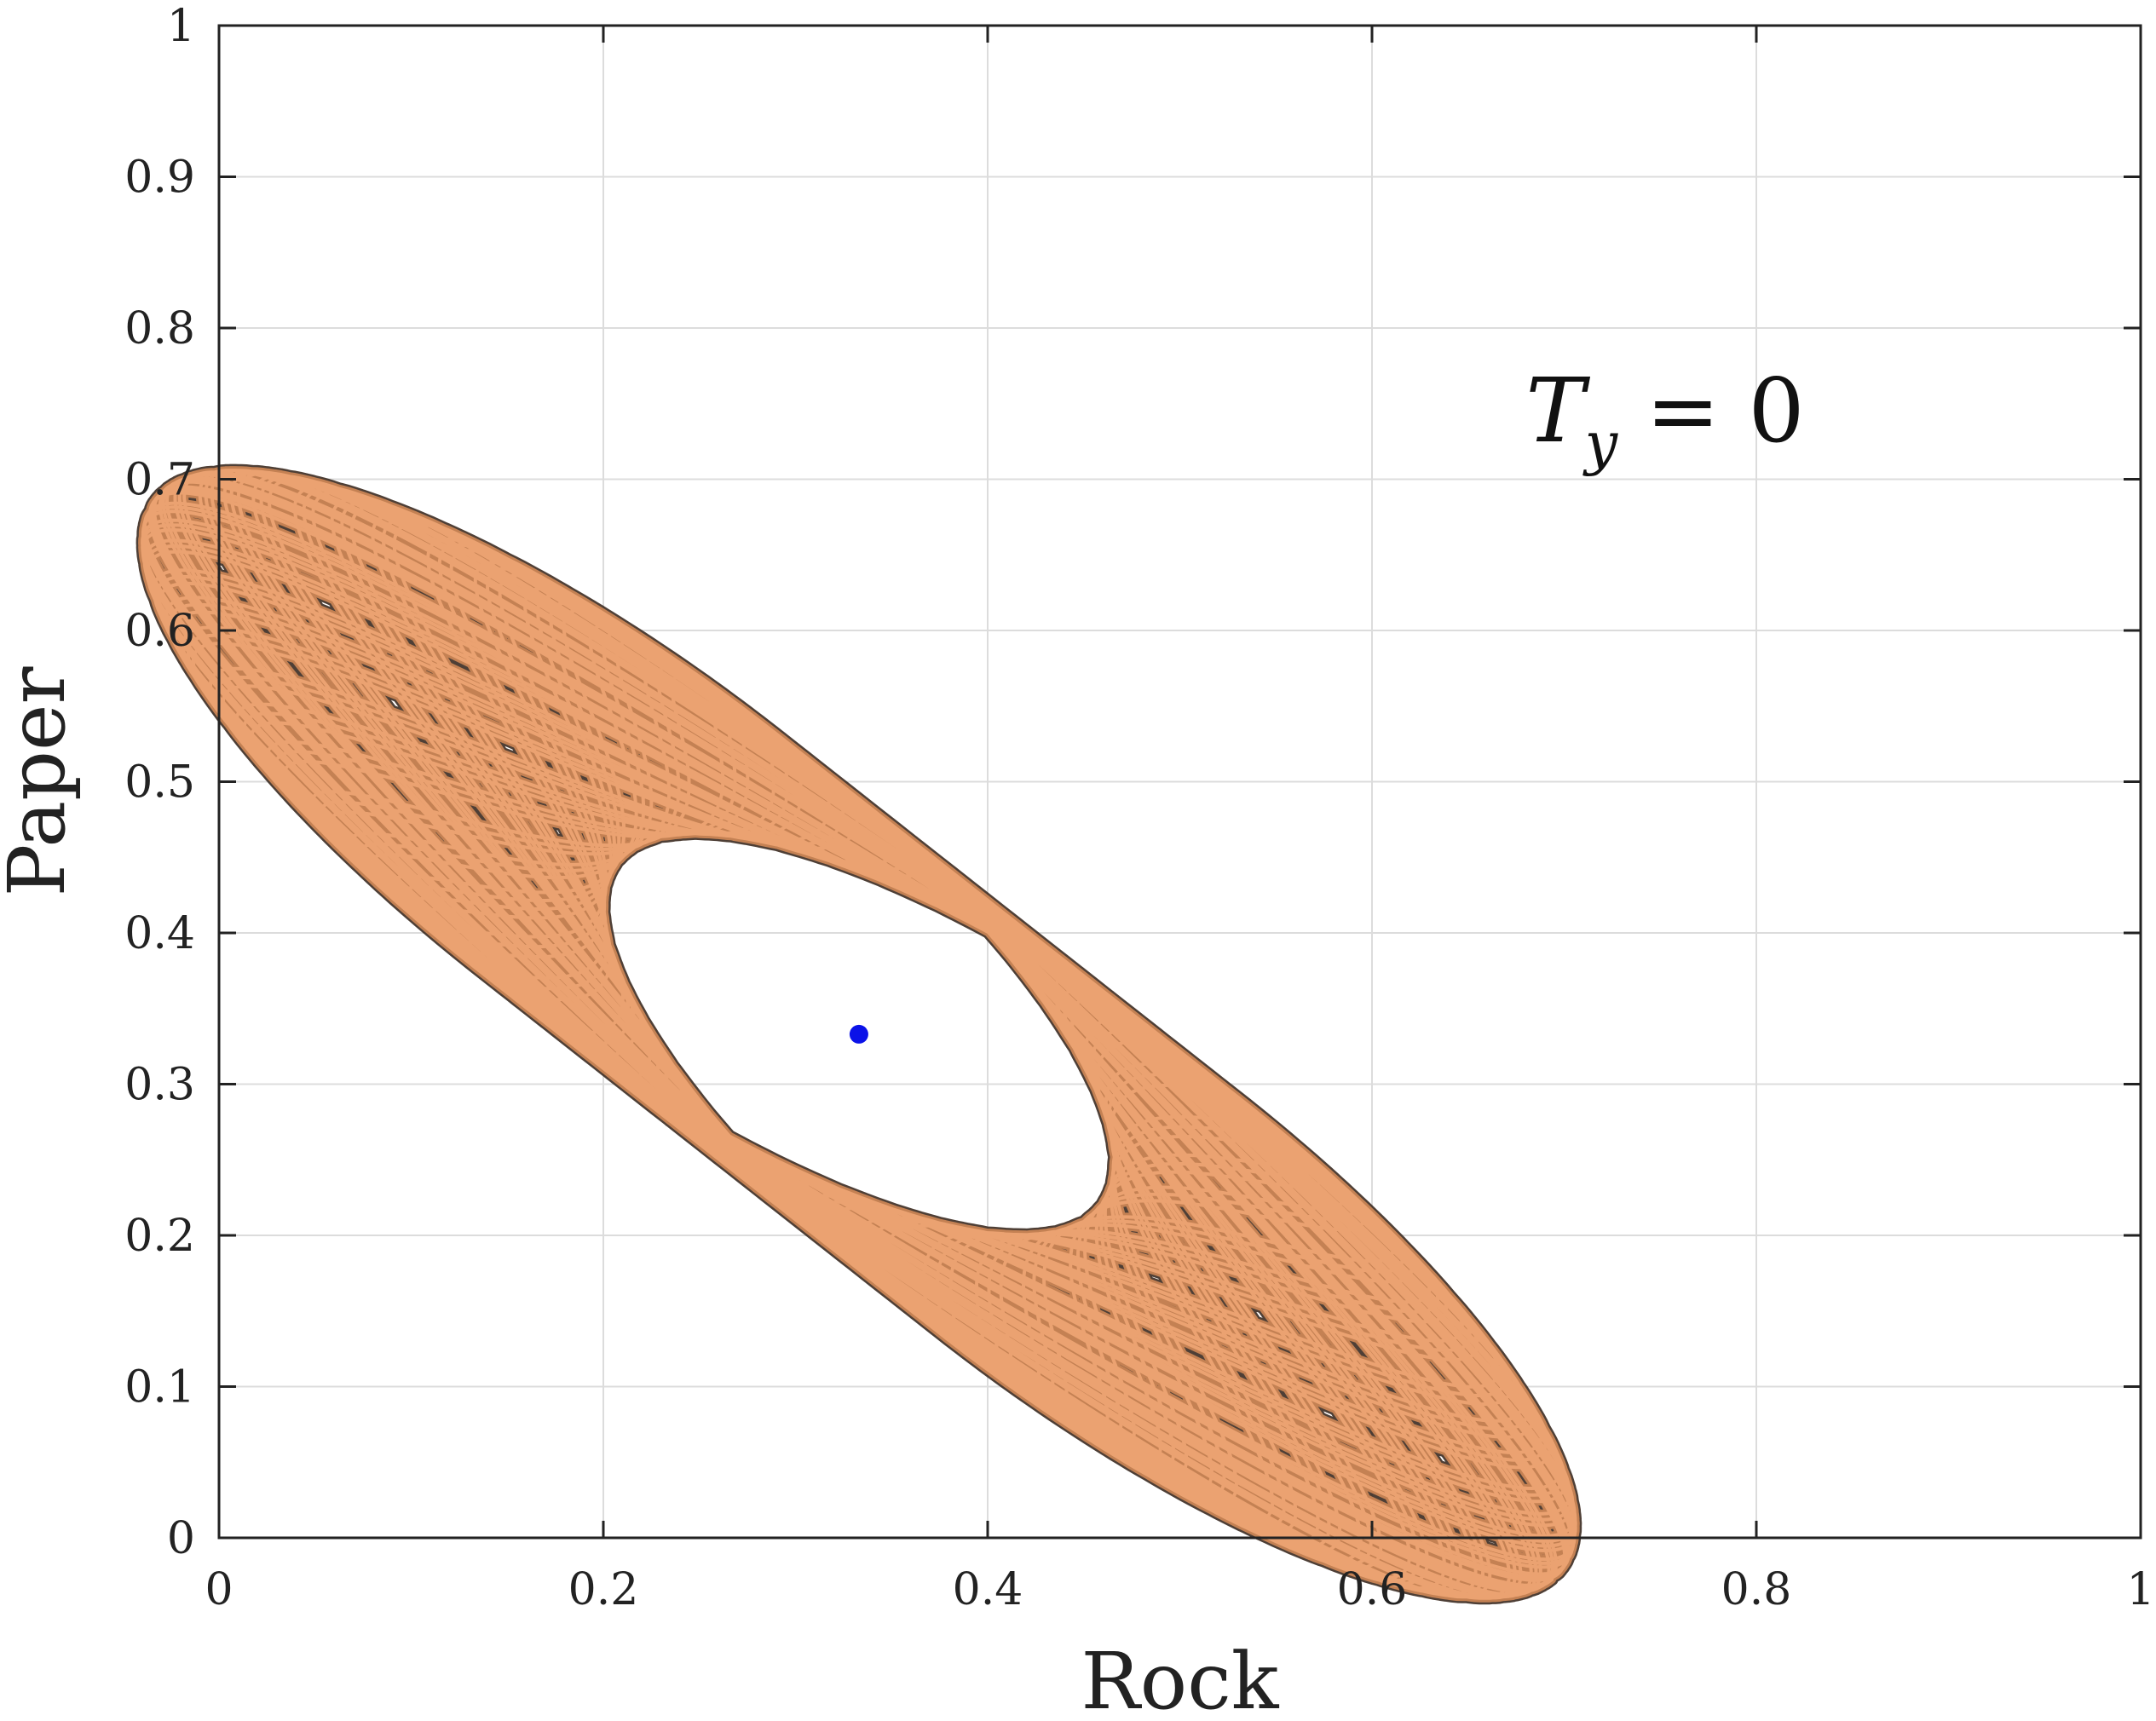  What do you see at coordinates (1757, 1589) in the screenshot?
I see `x-tick-label: 0.8` at bounding box center [1757, 1589].